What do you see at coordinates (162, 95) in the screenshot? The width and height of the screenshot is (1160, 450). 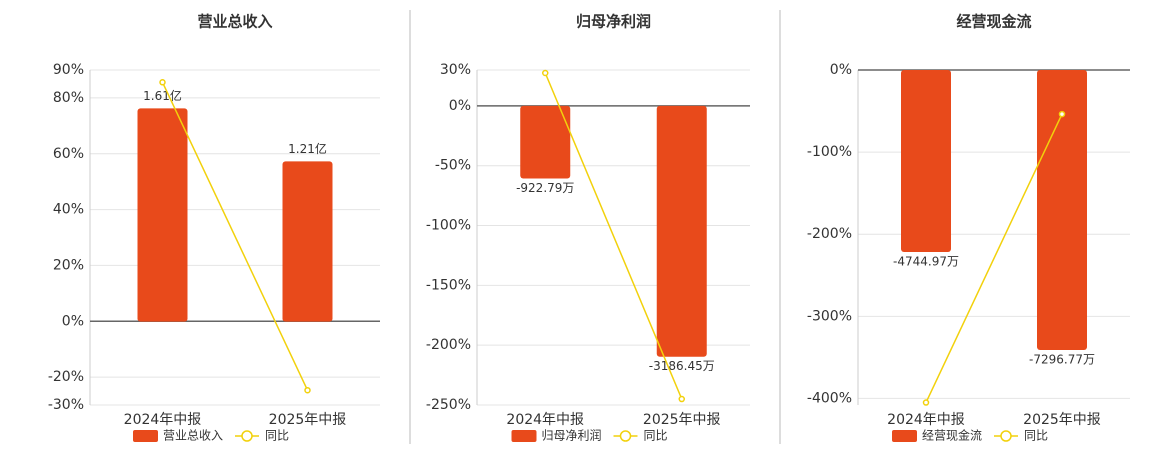 I see `value-label: 1.61亿` at bounding box center [162, 95].